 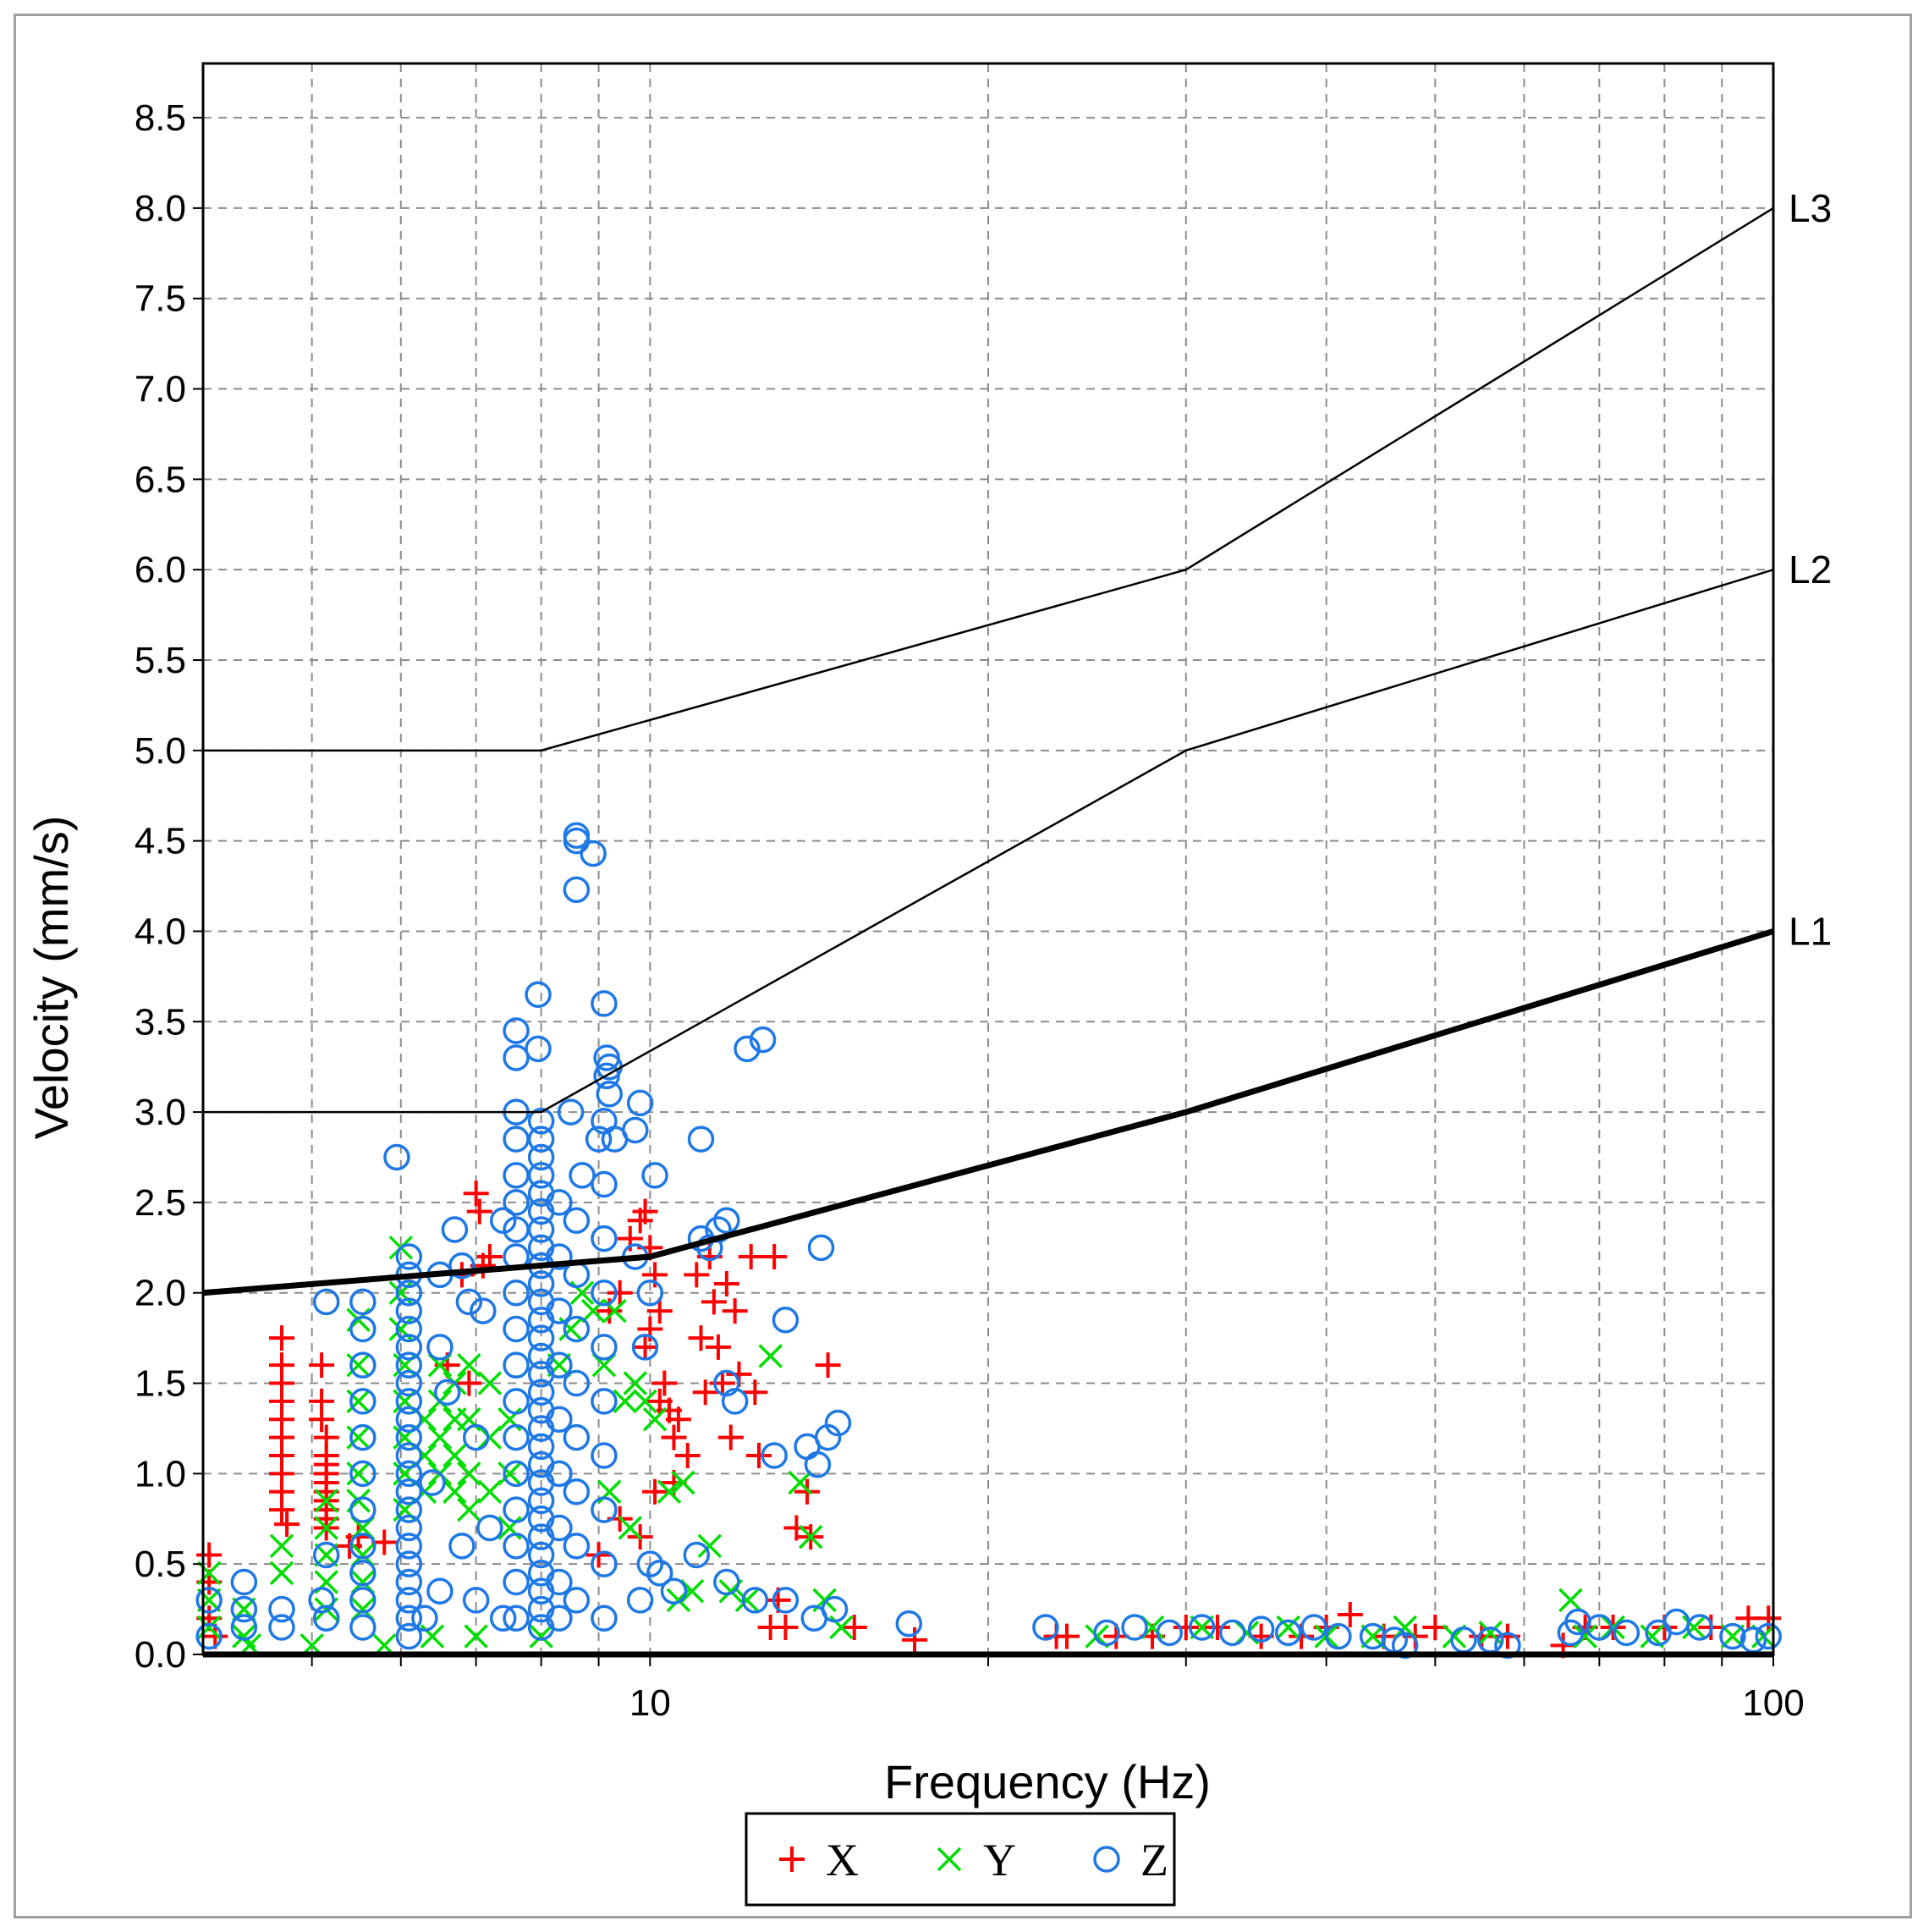 I want to click on limit-label-l1: L1, so click(x=1810, y=931).